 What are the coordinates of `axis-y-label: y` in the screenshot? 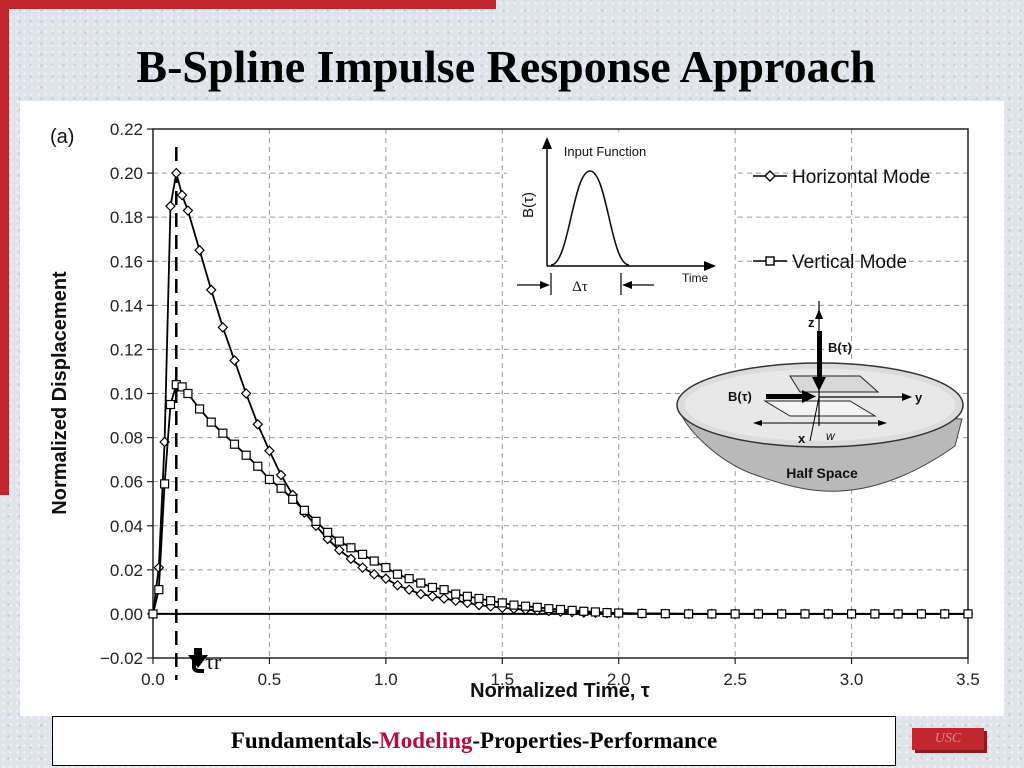 It's located at (919, 397).